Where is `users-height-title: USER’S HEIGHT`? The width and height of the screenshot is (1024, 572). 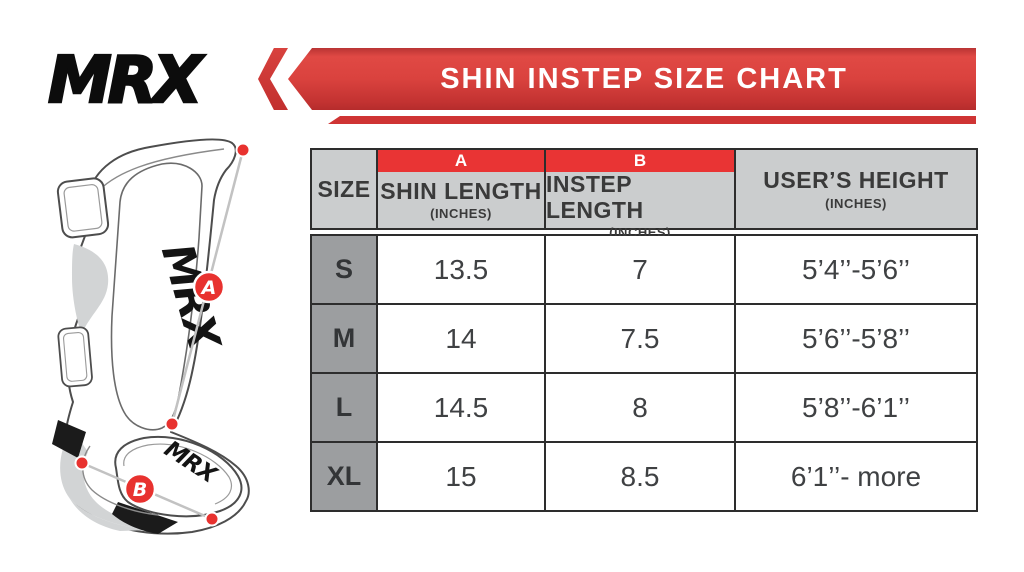 users-height-title: USER’S HEIGHT is located at coordinates (856, 180).